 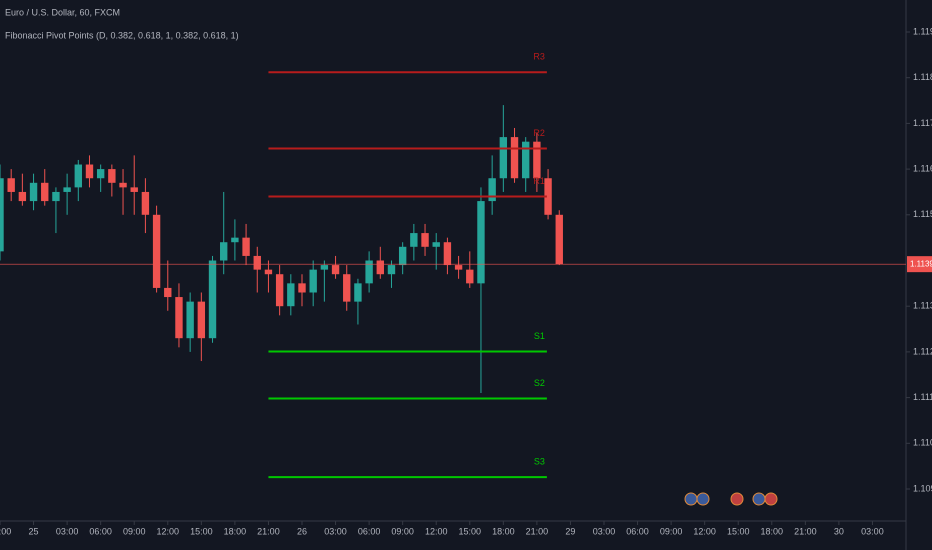 What do you see at coordinates (922, 488) in the screenshot?
I see `y-tick-label: 1.10900` at bounding box center [922, 488].